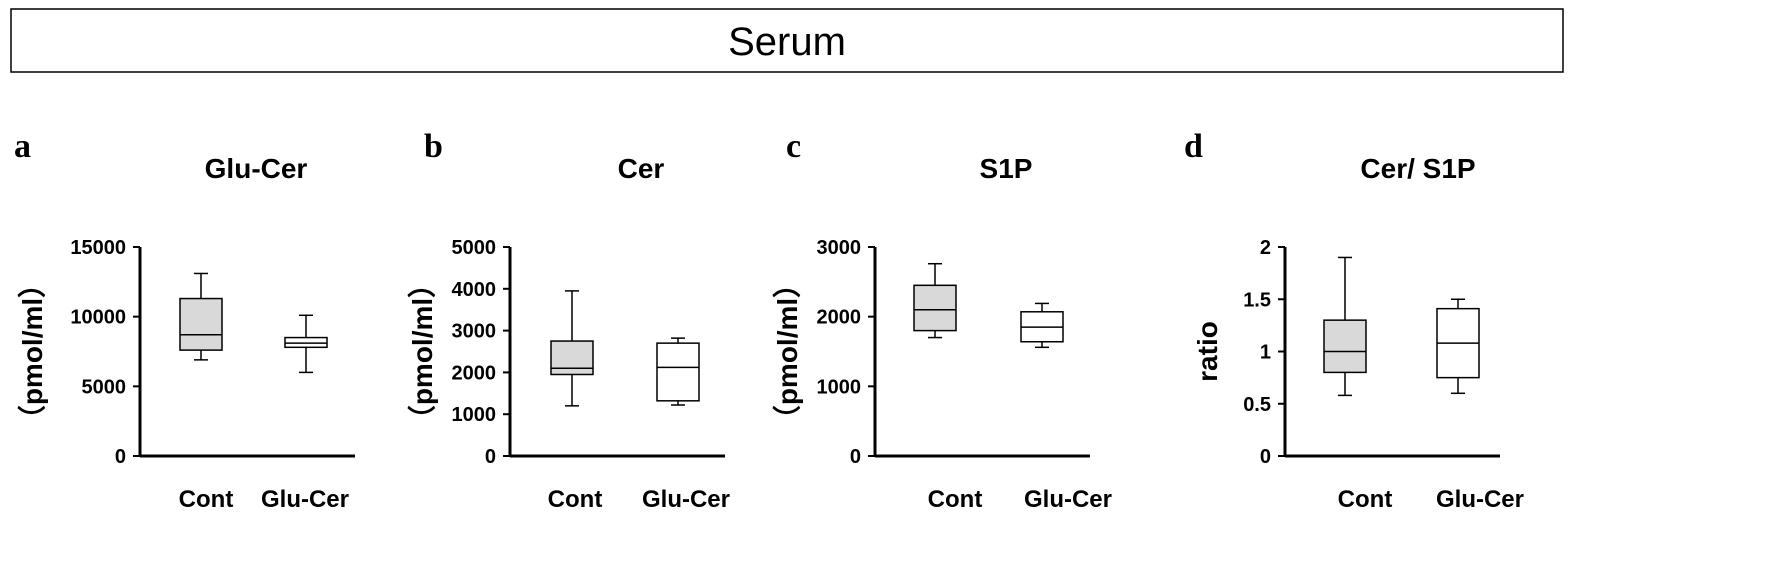  I want to click on y-tick-label: 10000, so click(98, 318).